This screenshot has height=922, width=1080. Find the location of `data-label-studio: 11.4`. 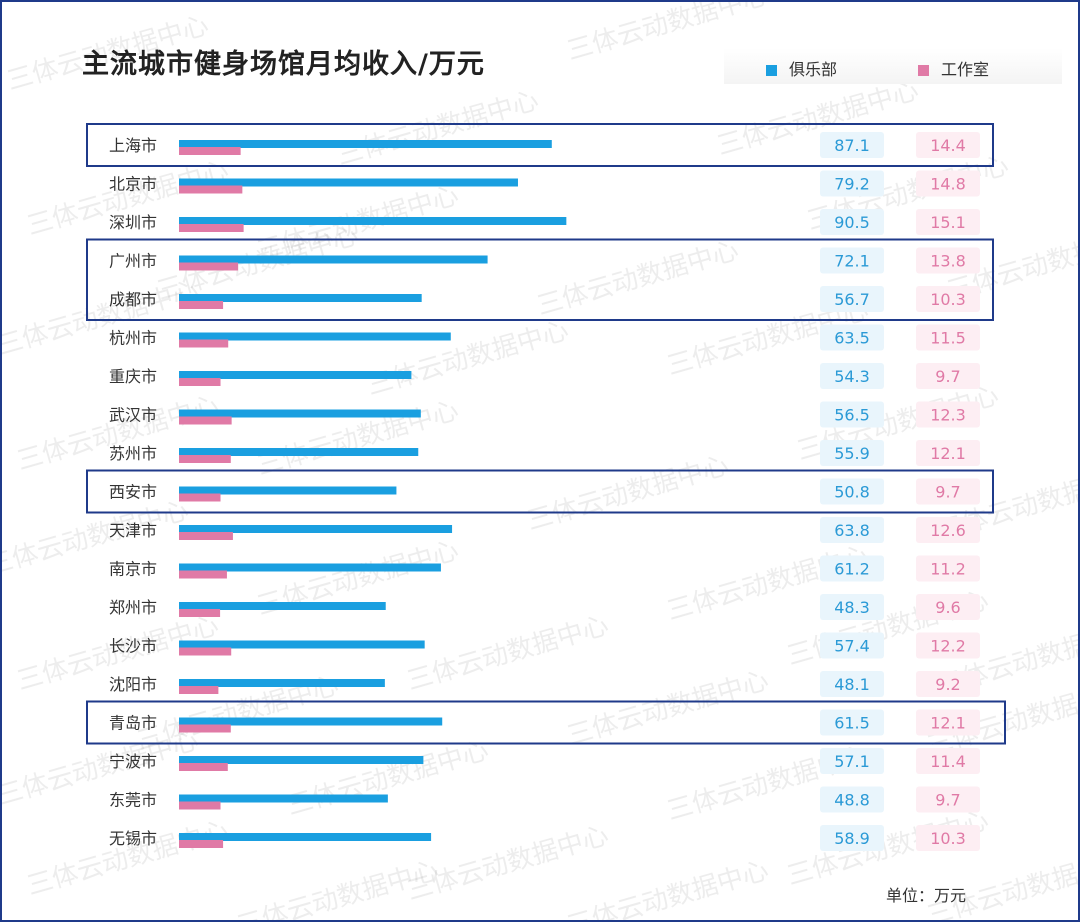

data-label-studio: 11.4 is located at coordinates (948, 761).